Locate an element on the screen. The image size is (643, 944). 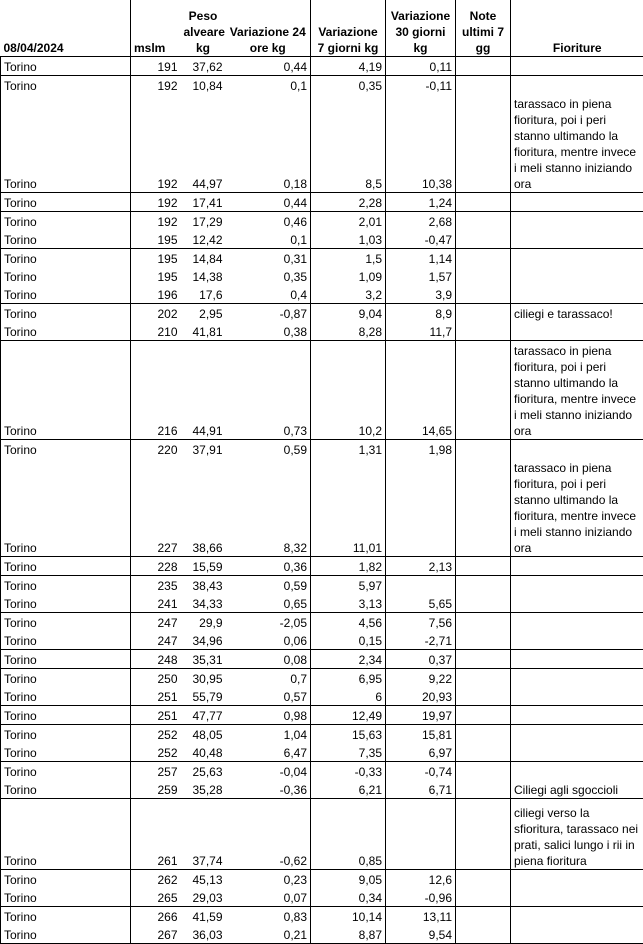
cell-var7: 1,82 is located at coordinates (348, 566).